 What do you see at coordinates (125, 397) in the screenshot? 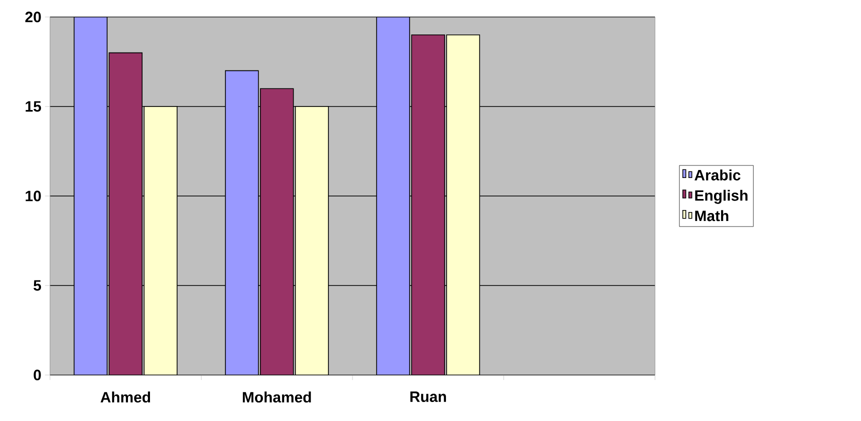
I see `x-tick-label: Ahmed` at bounding box center [125, 397].